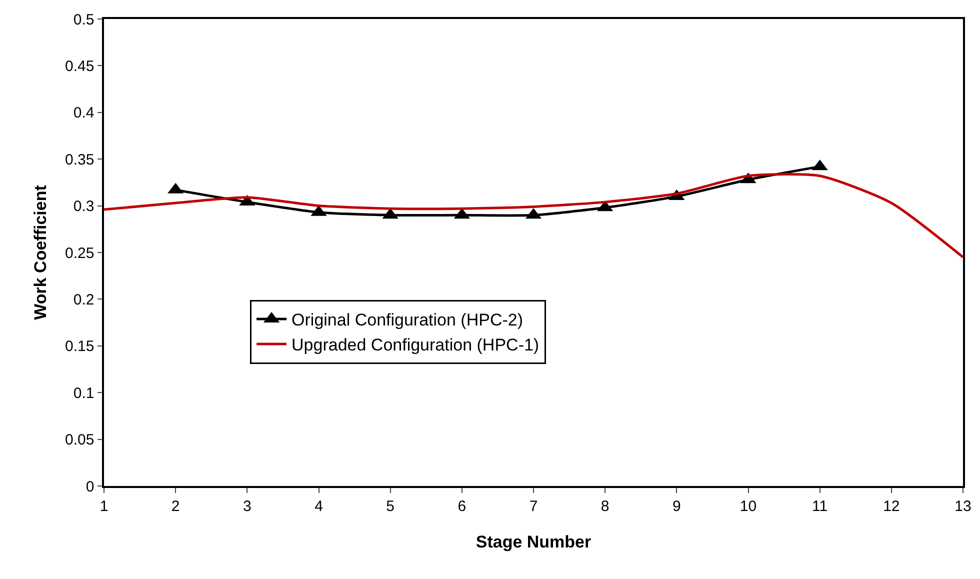 The width and height of the screenshot is (980, 579). I want to click on y-tick-label: 0, so click(90, 487).